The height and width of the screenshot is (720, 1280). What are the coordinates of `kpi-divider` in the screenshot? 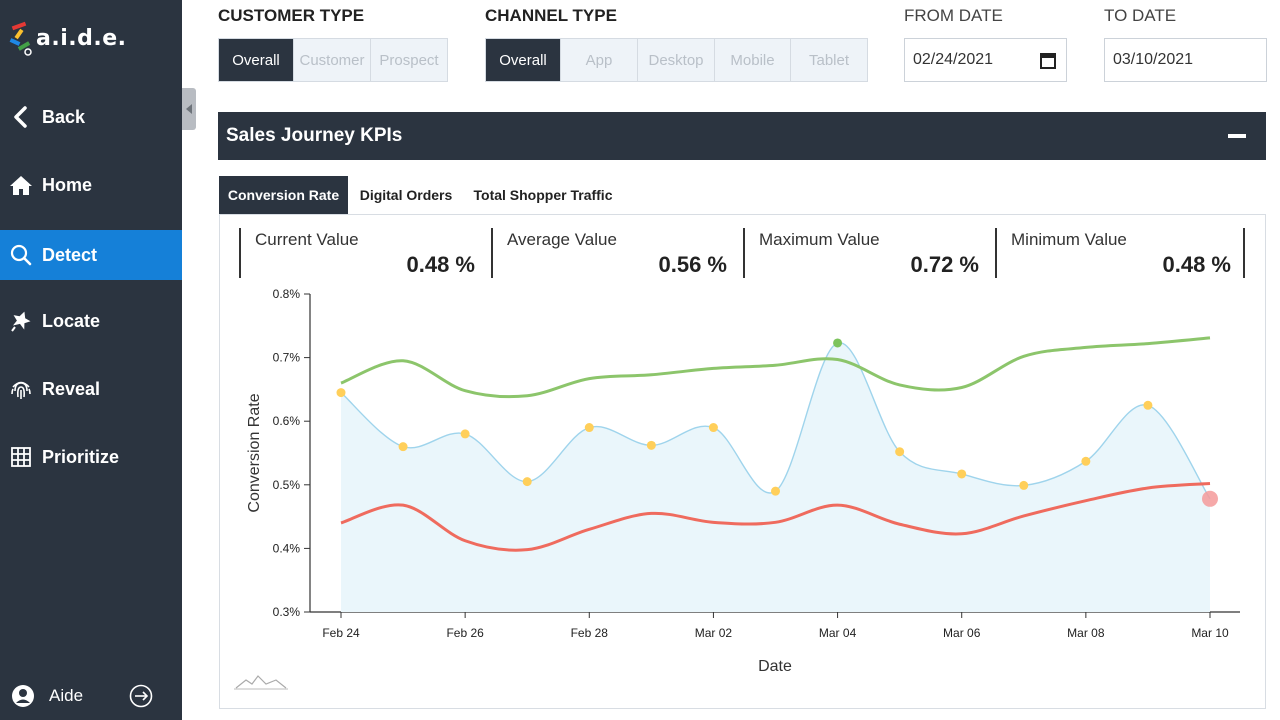 It's located at (1244, 253).